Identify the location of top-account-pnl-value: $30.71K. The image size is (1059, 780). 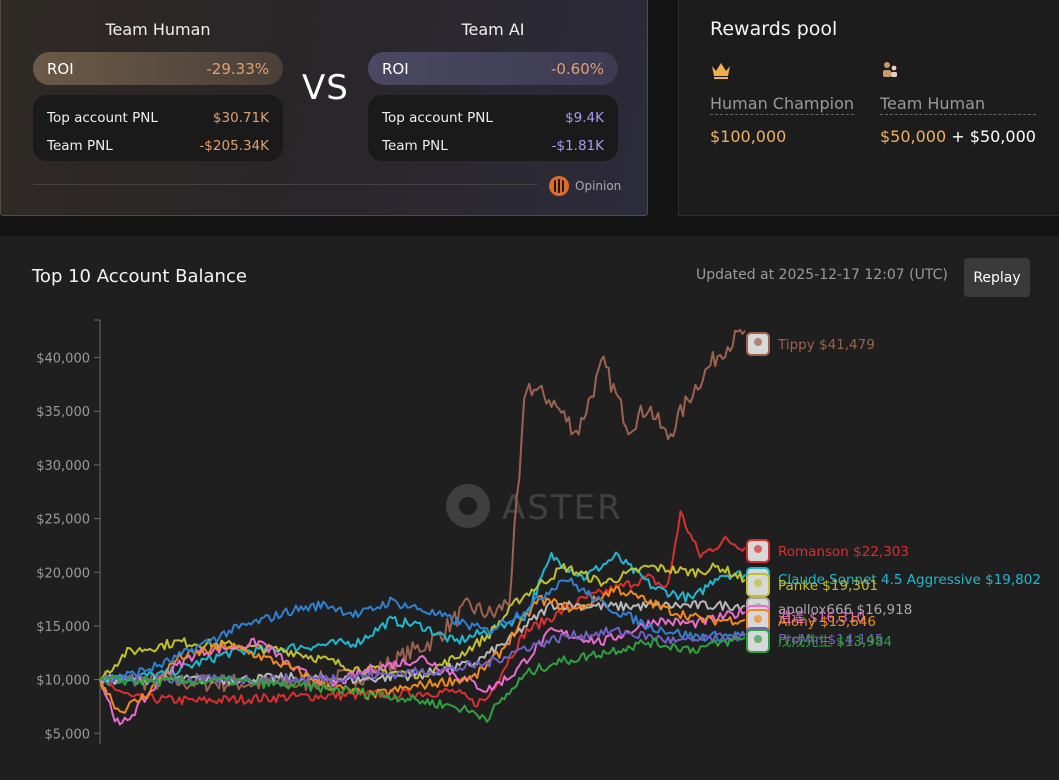
(240, 118).